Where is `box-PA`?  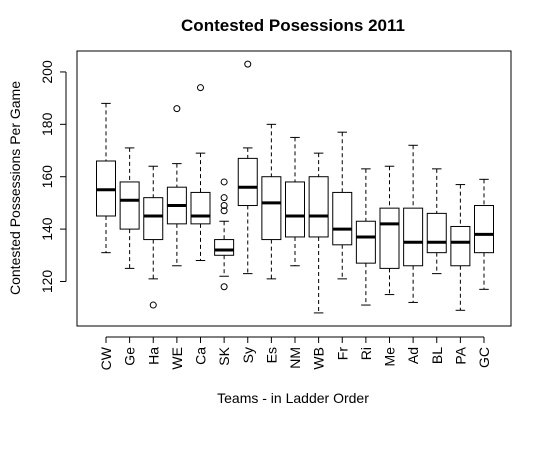 box-PA is located at coordinates (460, 247).